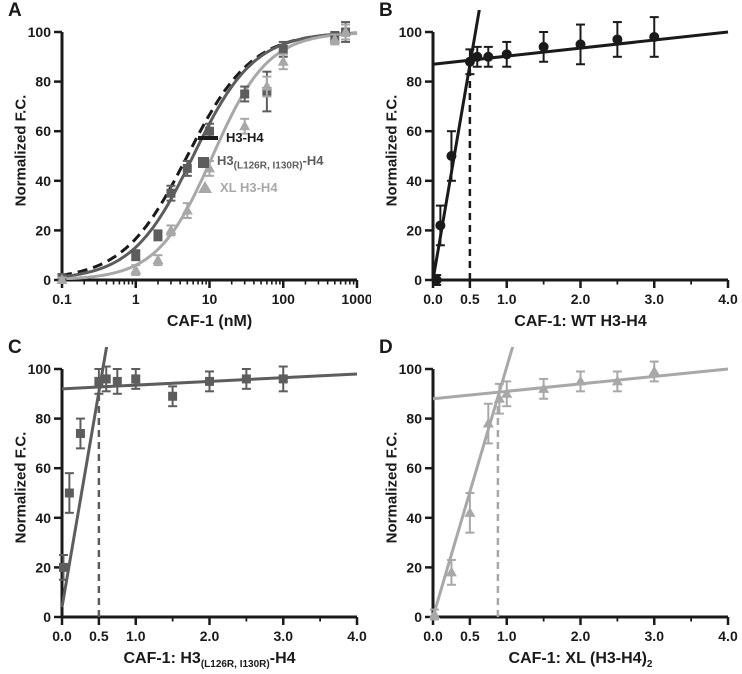  I want to click on legend-label: H3-H4, so click(245, 137).